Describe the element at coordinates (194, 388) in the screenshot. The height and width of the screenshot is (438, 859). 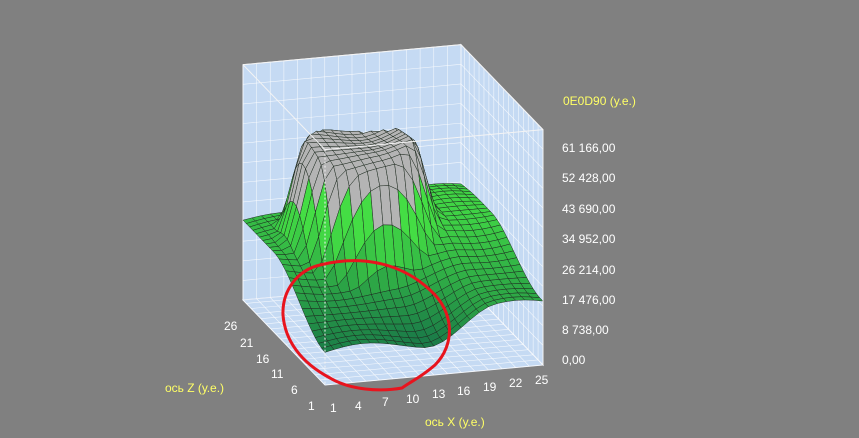
I see `z-axis-title: ось Z (у.е.)` at that location.